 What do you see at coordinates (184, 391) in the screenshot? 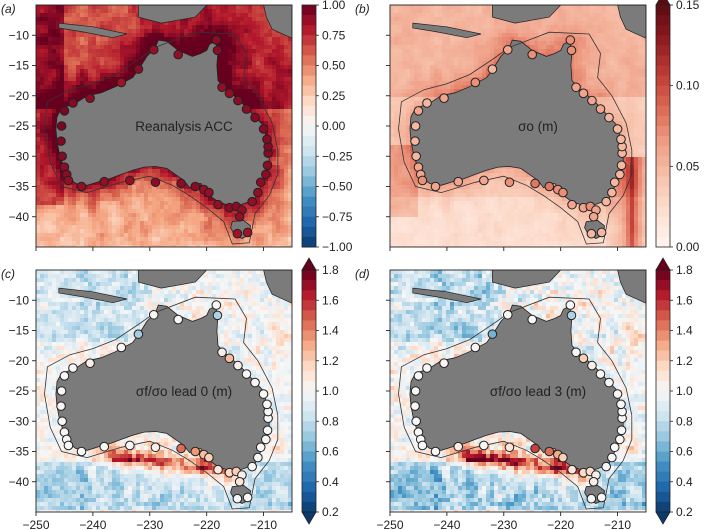
I see `panel-label: σf/σo lead 0 (m)` at bounding box center [184, 391].